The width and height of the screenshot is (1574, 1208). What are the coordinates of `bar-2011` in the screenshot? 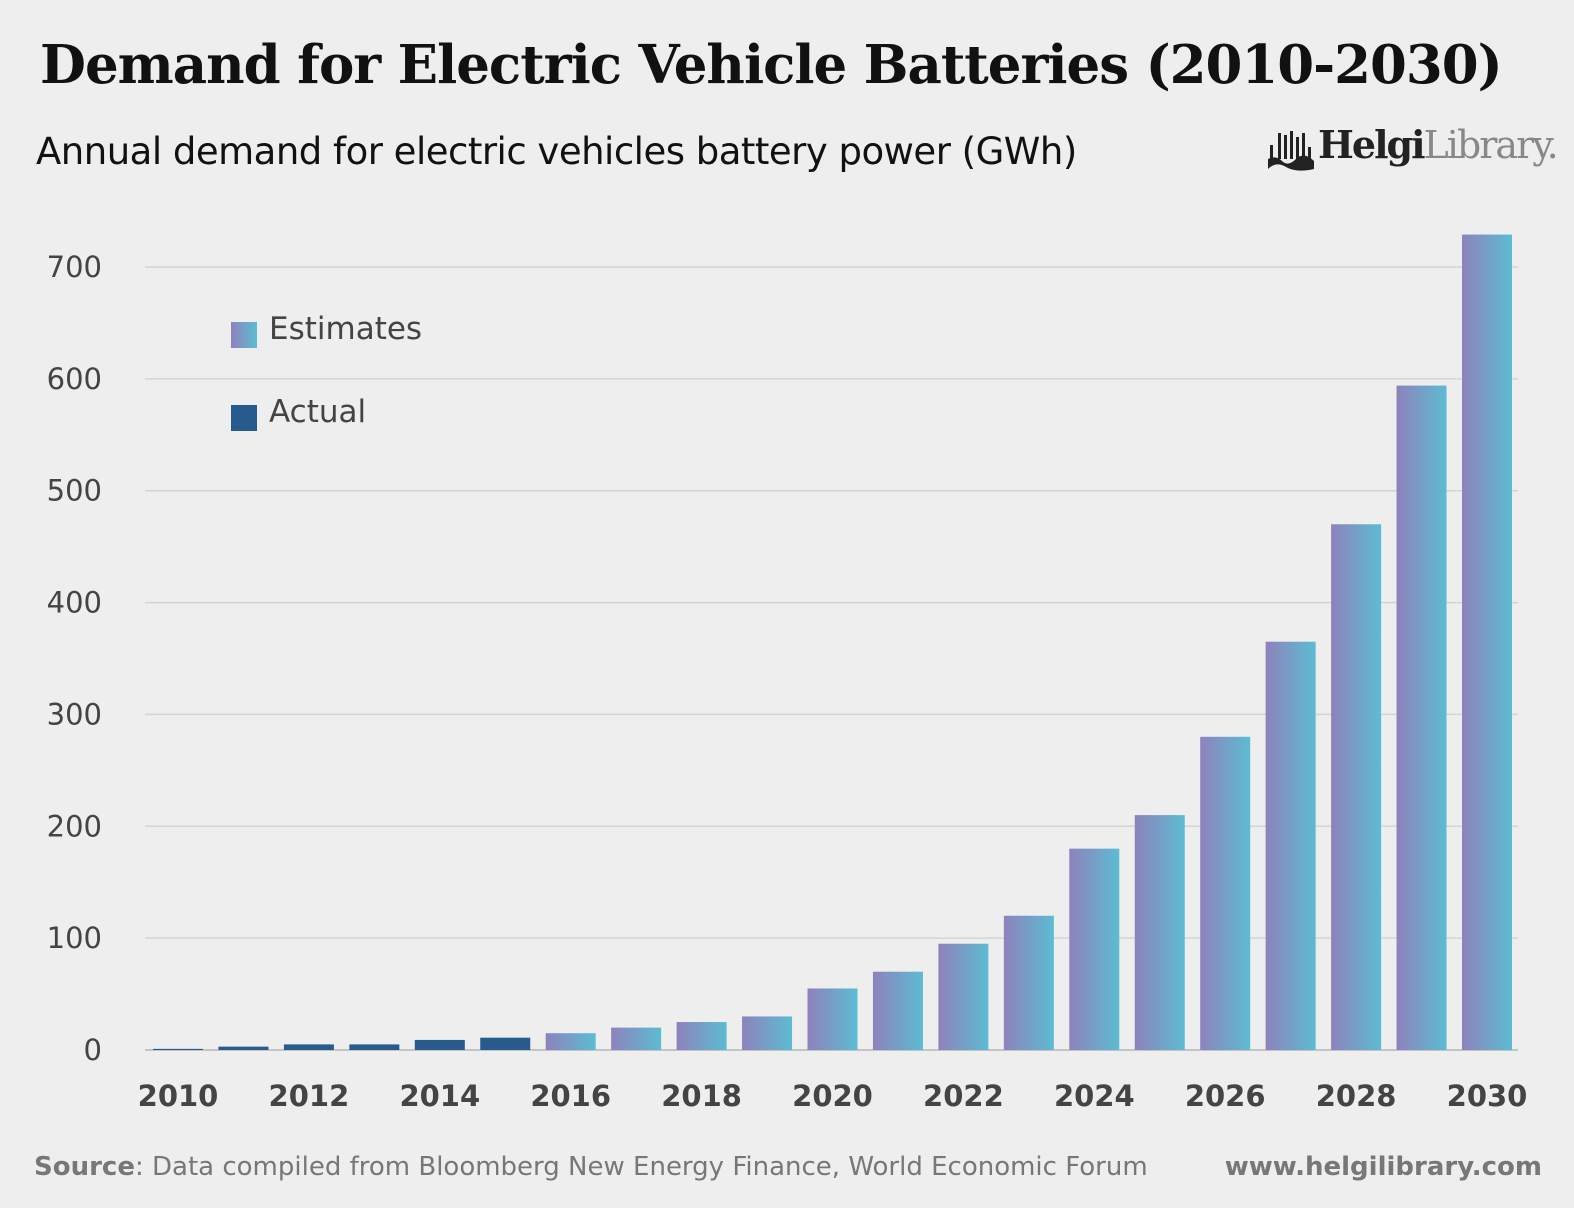 It's located at (243, 1048).